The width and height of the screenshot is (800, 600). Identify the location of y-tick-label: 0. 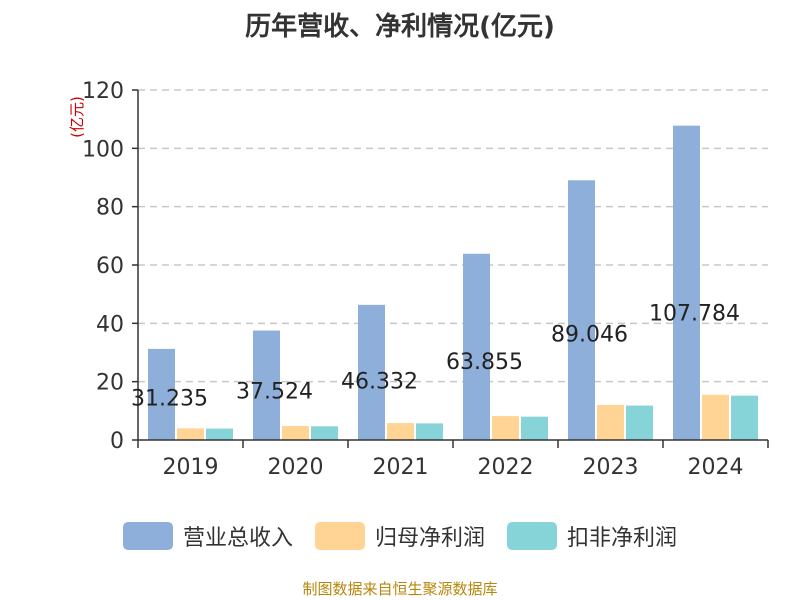
(117, 441).